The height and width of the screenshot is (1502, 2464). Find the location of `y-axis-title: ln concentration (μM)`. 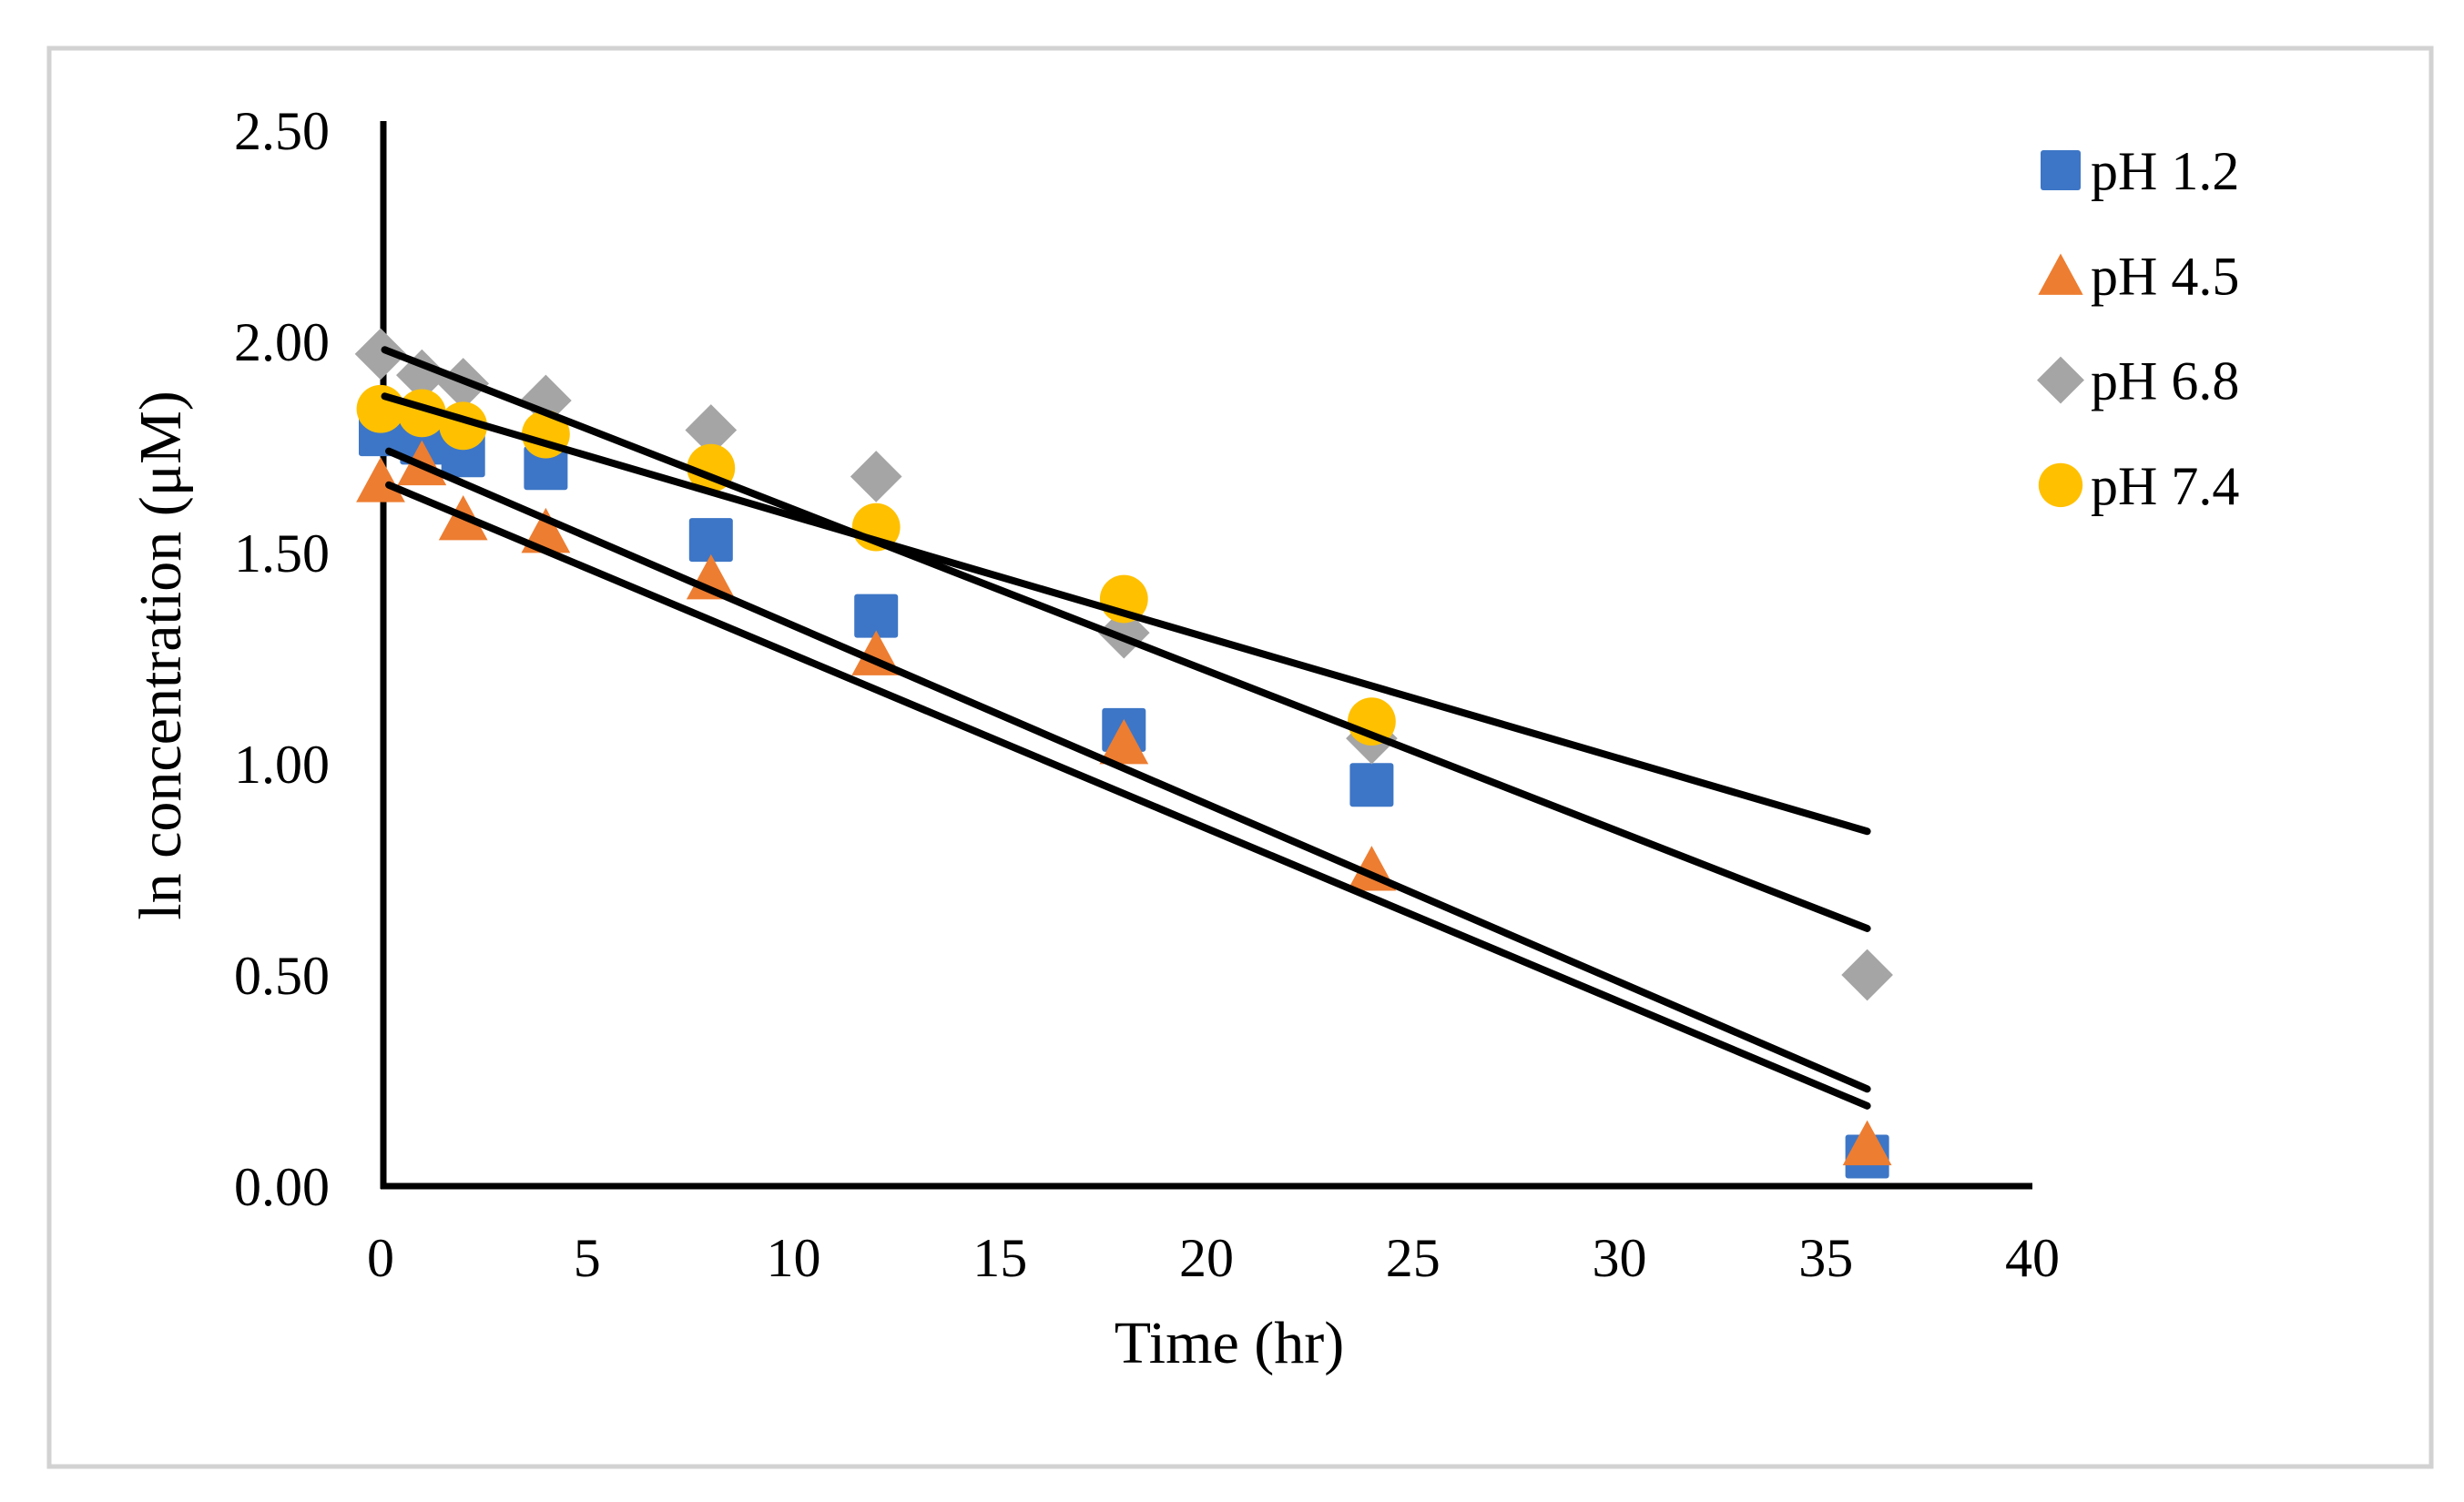

y-axis-title: ln concentration (μM) is located at coordinates (160, 655).